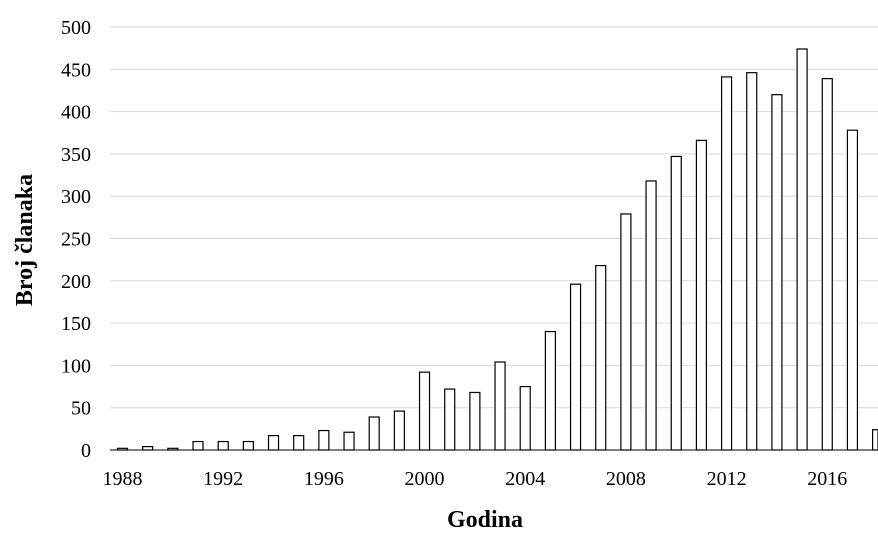  What do you see at coordinates (475, 421) in the screenshot?
I see `bar-2002` at bounding box center [475, 421].